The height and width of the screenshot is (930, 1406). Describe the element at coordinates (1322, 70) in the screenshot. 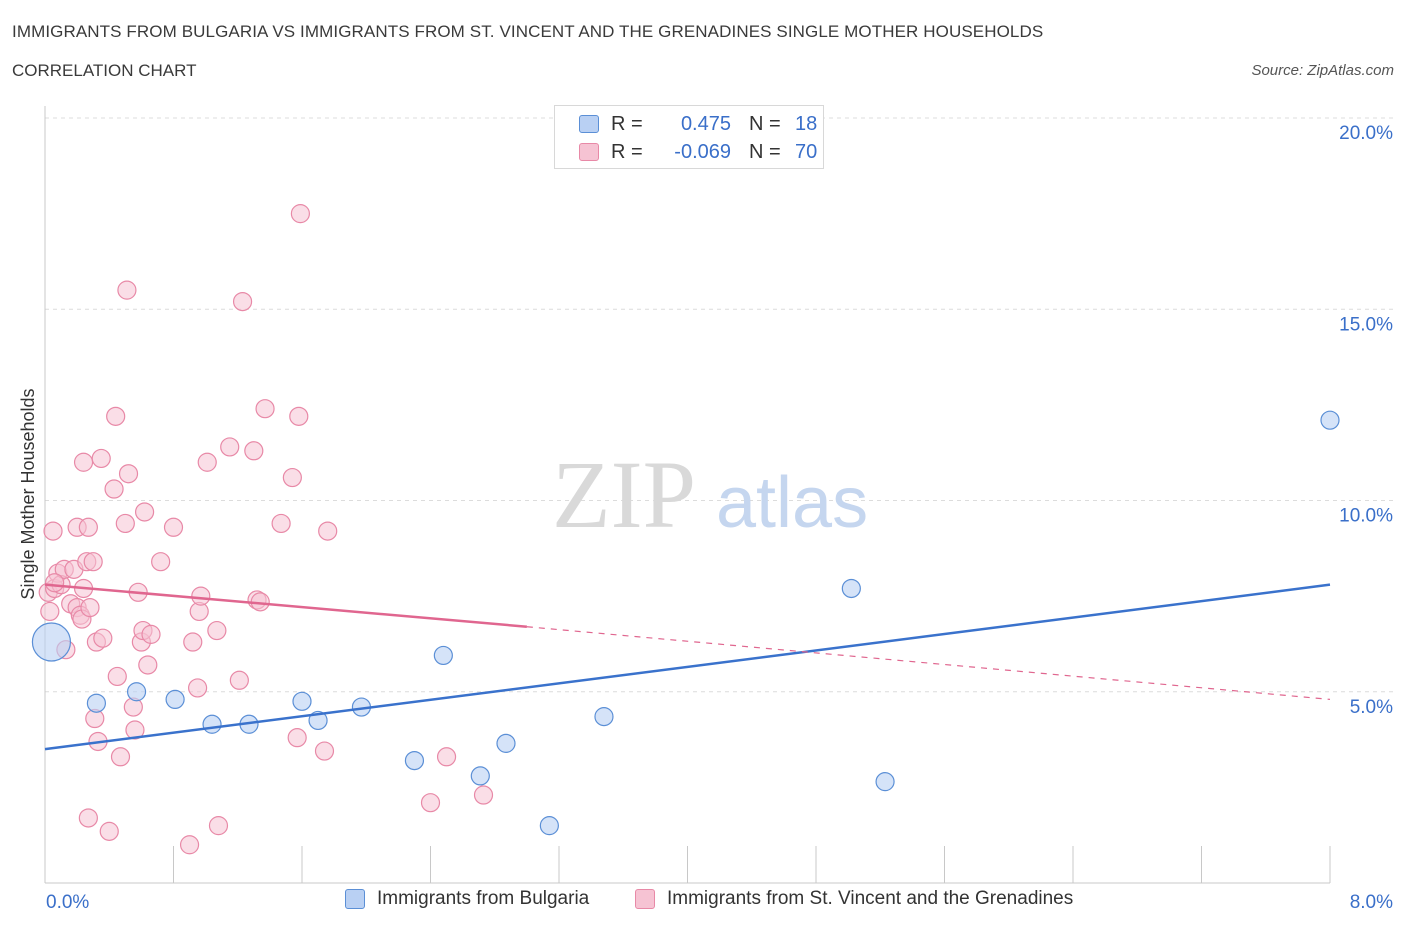

I see `source-credit: Source: ZipAtlas.com` at that location.